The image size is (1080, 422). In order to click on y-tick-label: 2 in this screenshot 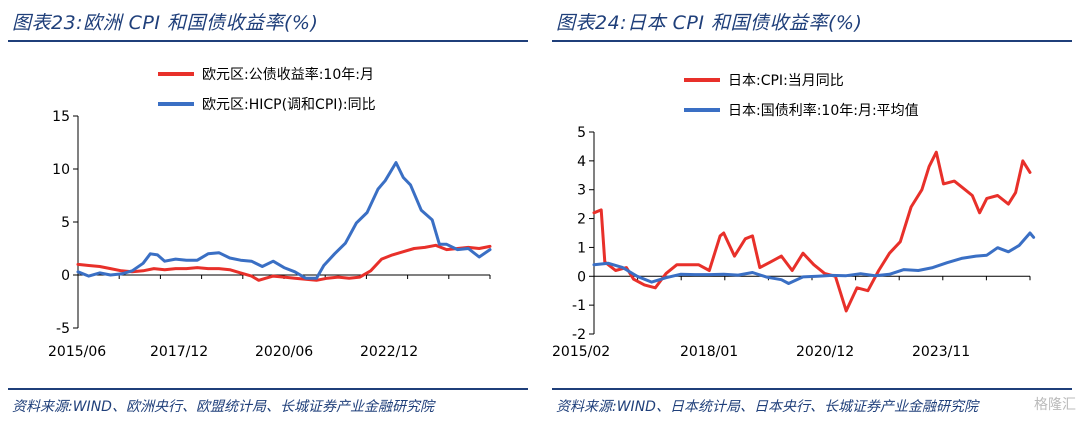, I will do `click(581, 220)`.